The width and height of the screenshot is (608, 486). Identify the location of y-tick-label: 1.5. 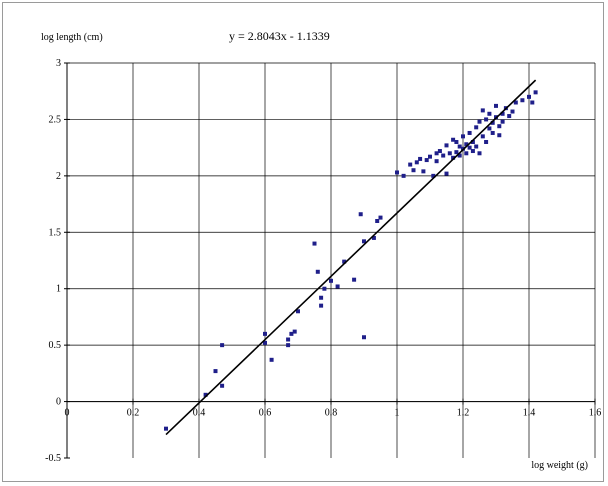
(55, 232).